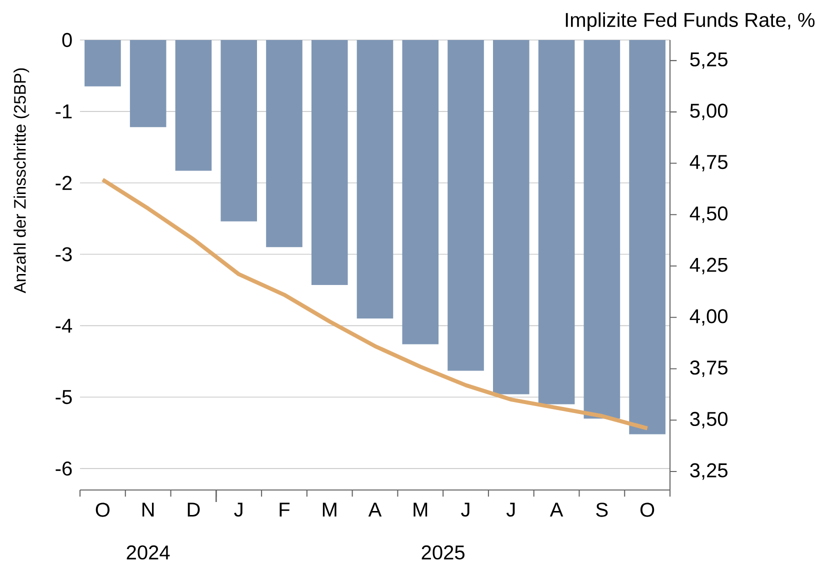 The height and width of the screenshot is (571, 826). I want to click on y-axis-title: Anzahl der Zinsschritte (25BP), so click(22, 181).